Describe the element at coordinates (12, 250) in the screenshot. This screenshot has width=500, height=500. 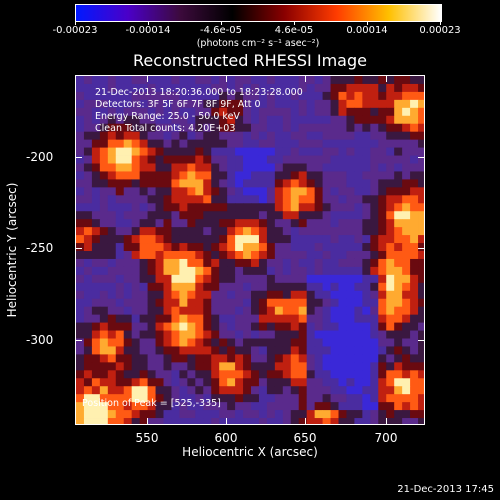
I see `y-axis-label: Heliocentric Y (arcsec)` at that location.